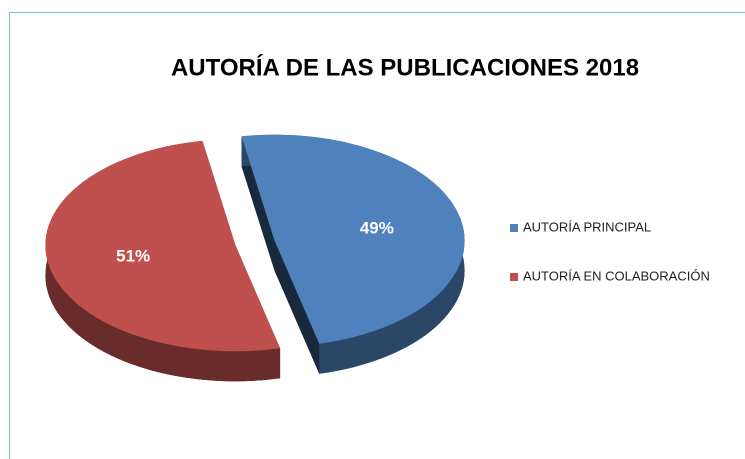 Image resolution: width=745 pixels, height=459 pixels. What do you see at coordinates (133, 256) in the screenshot?
I see `data-label: 51%` at bounding box center [133, 256].